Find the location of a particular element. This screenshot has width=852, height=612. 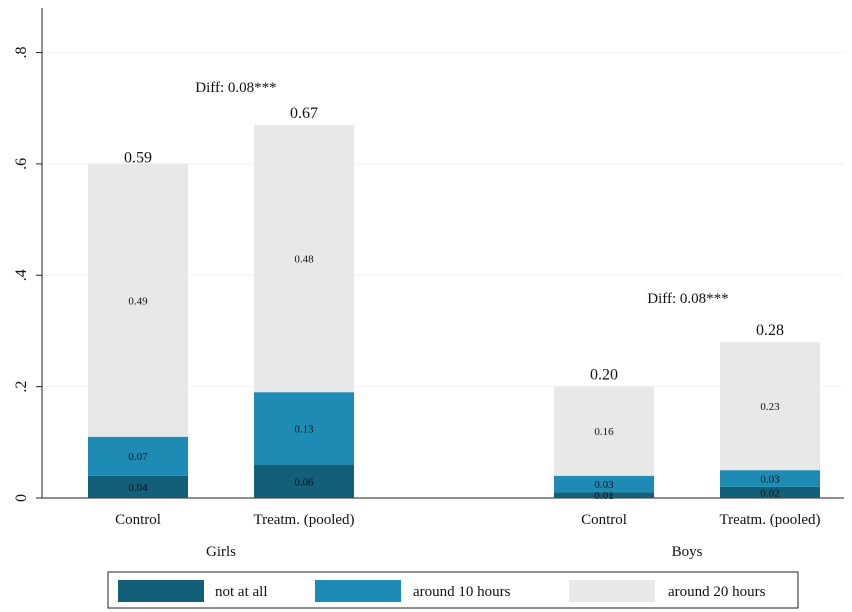

segment-value-label: 0.04 is located at coordinates (138, 488).